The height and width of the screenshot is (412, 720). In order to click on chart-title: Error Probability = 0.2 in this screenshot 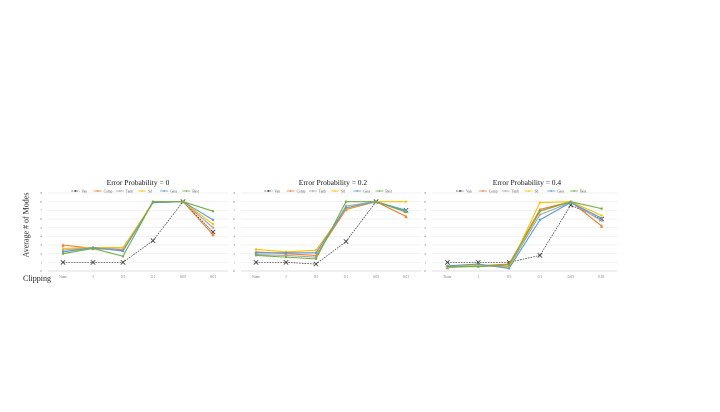, I will do `click(333, 182)`.